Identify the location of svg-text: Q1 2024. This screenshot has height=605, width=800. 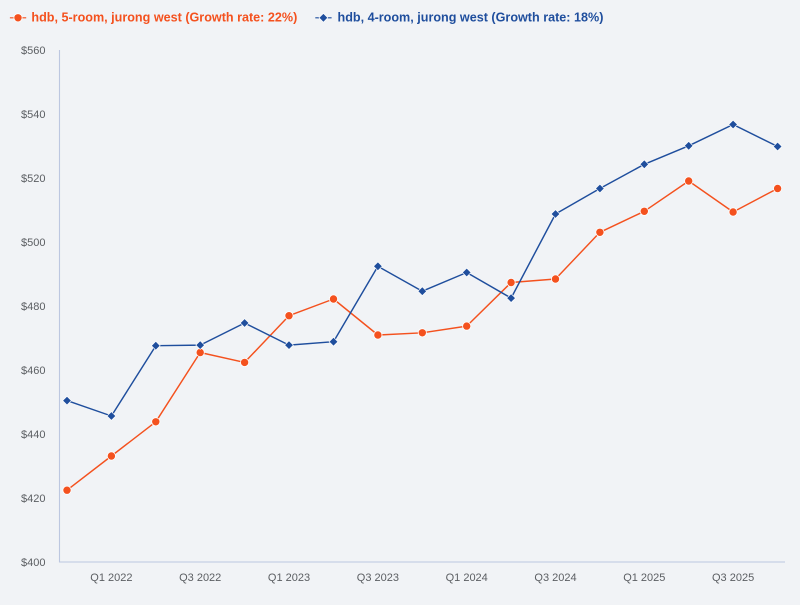
(467, 578).